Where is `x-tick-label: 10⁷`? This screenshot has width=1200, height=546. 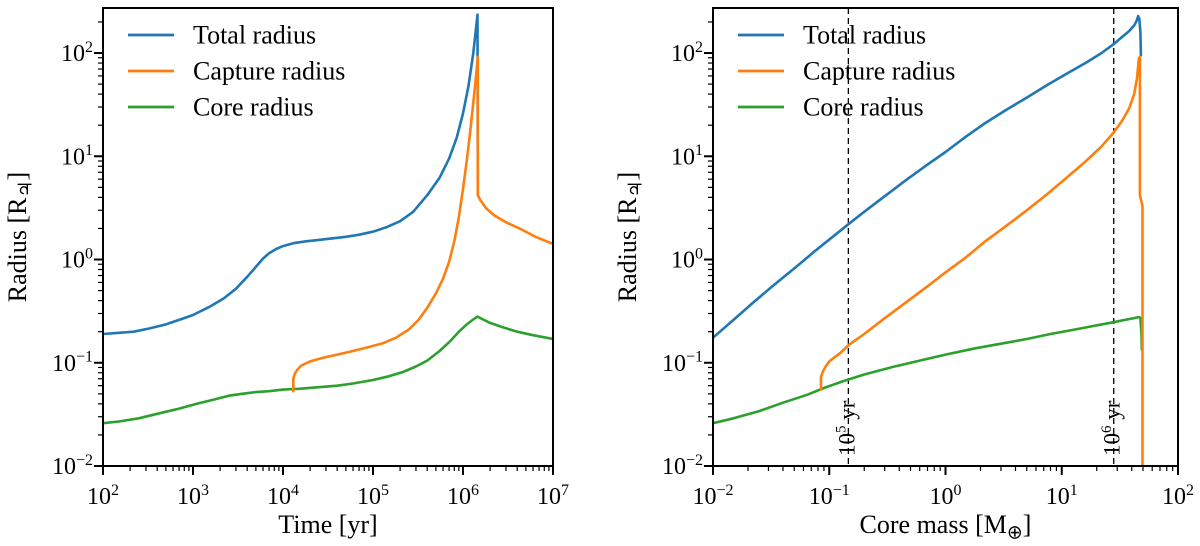 x-tick-label: 10⁷ is located at coordinates (553, 496).